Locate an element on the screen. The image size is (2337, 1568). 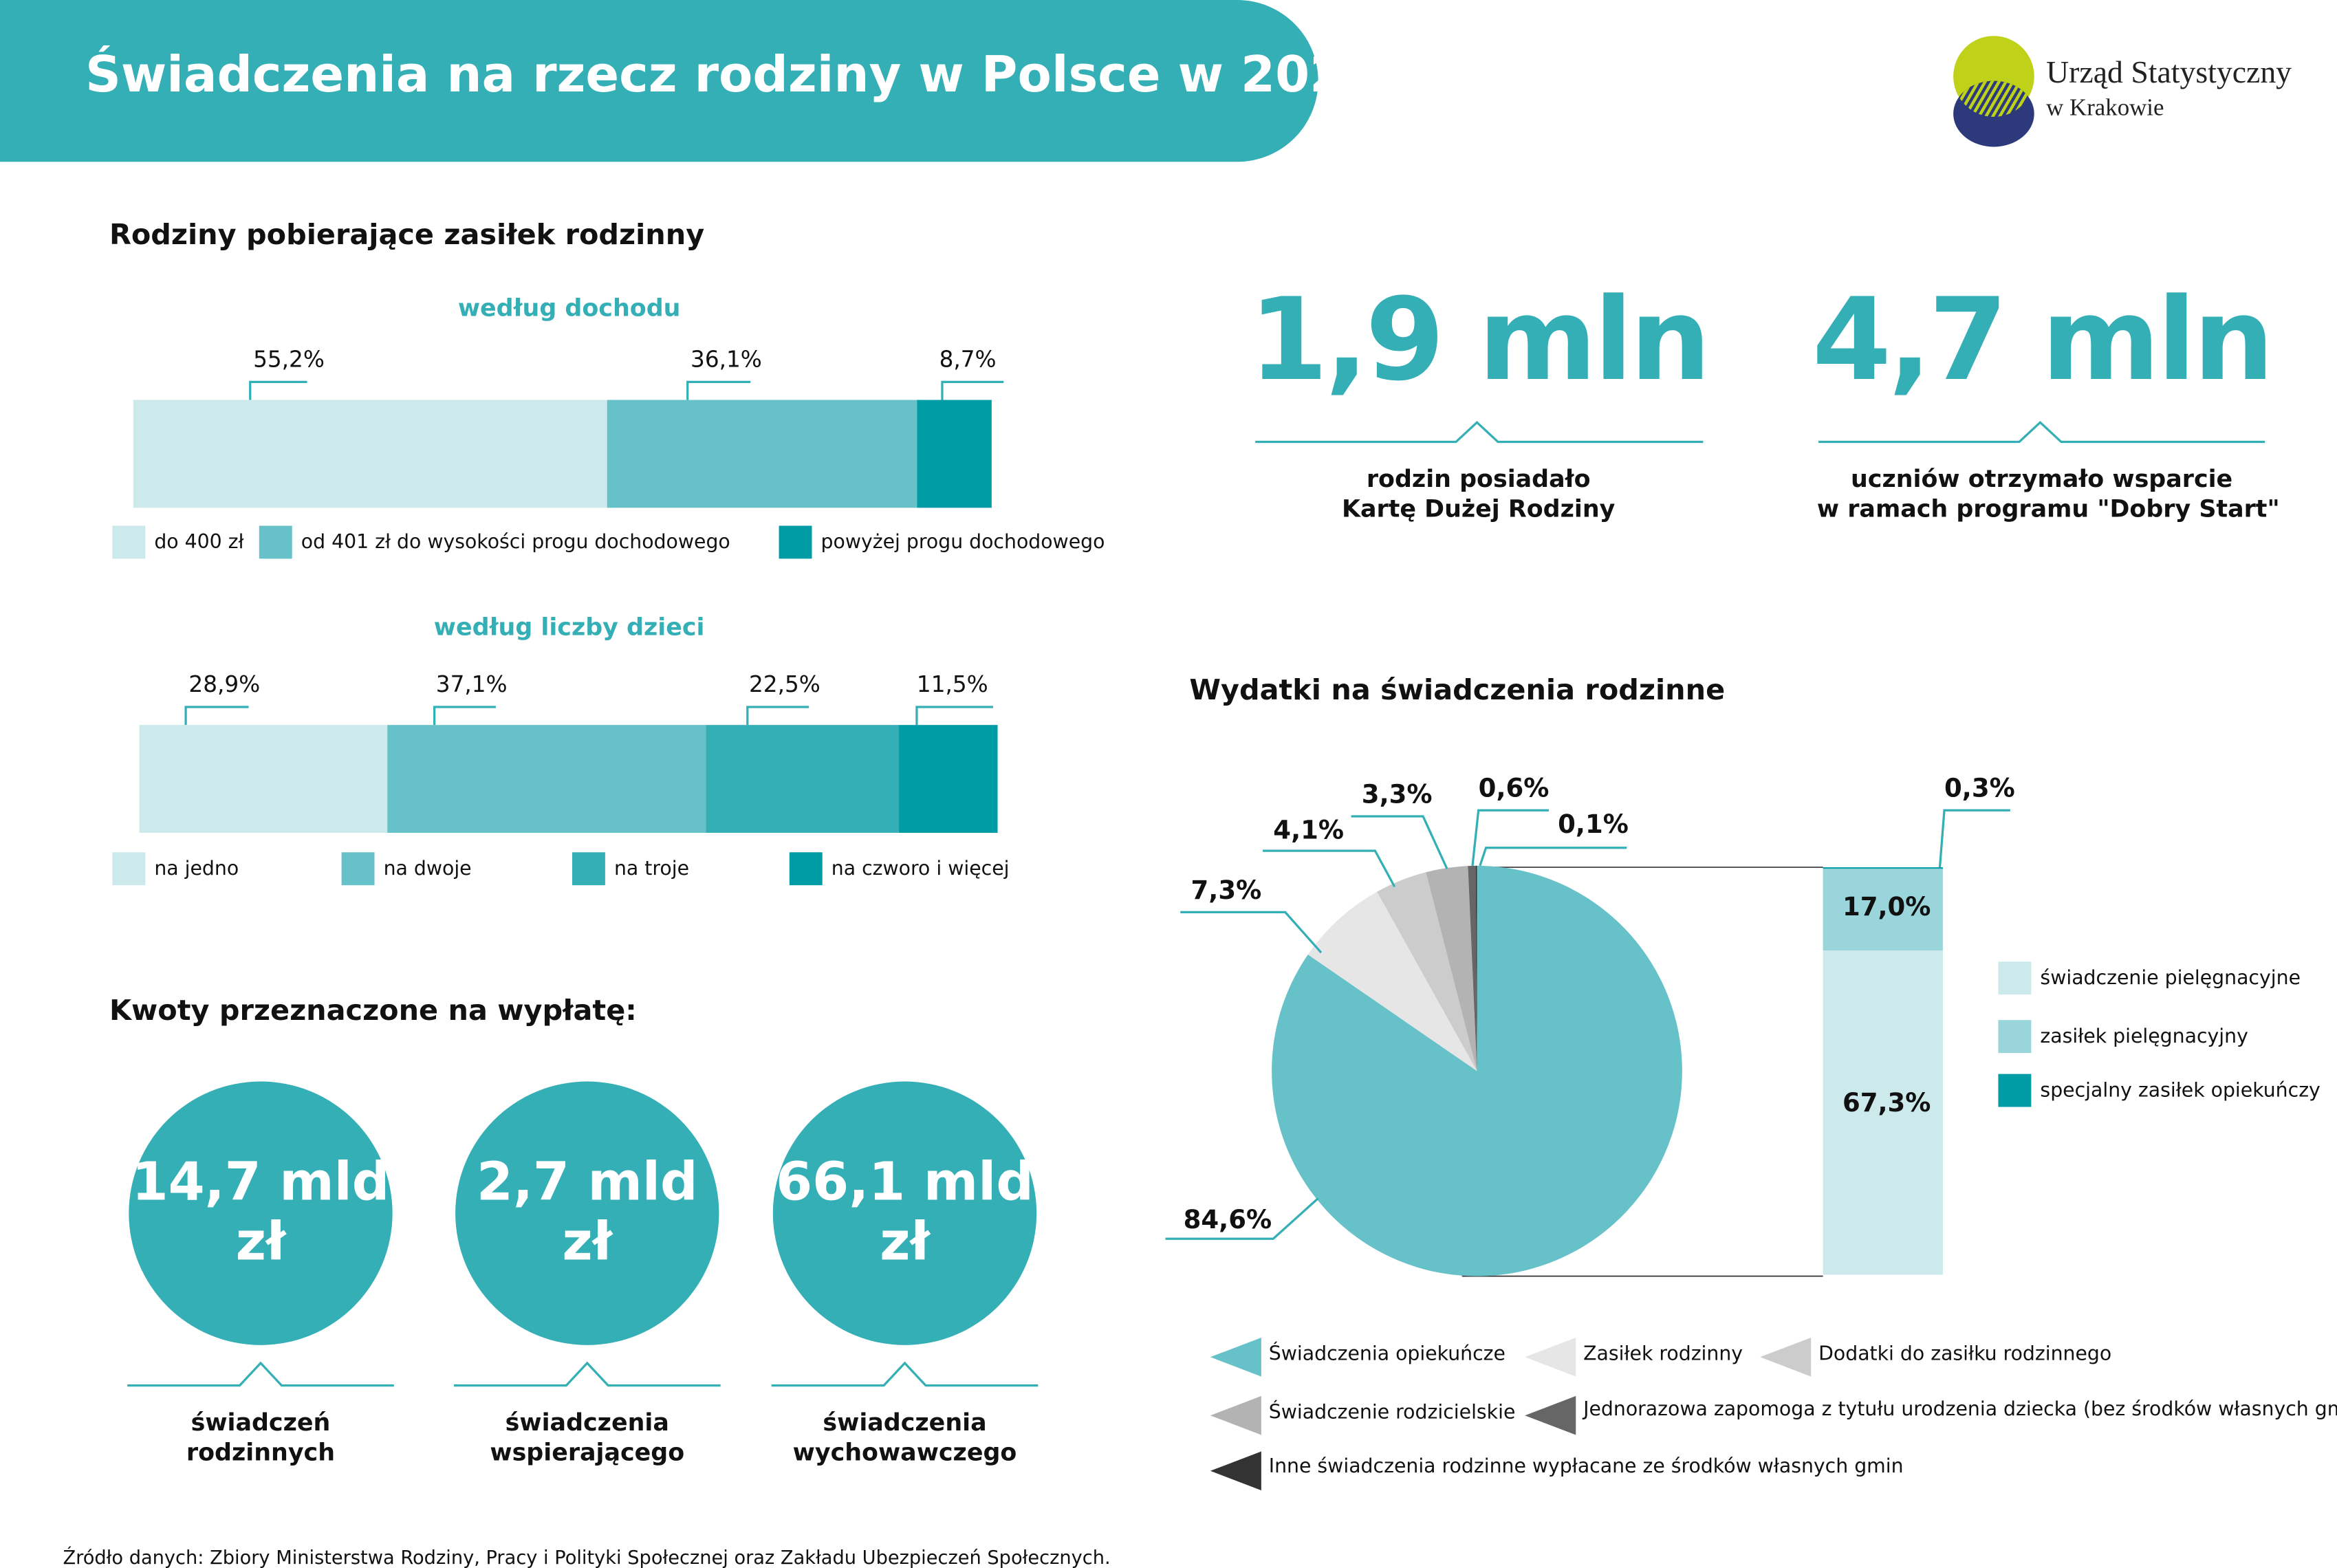
pie-legend-label: Zasiłek rodzinny is located at coordinates (1663, 1354).